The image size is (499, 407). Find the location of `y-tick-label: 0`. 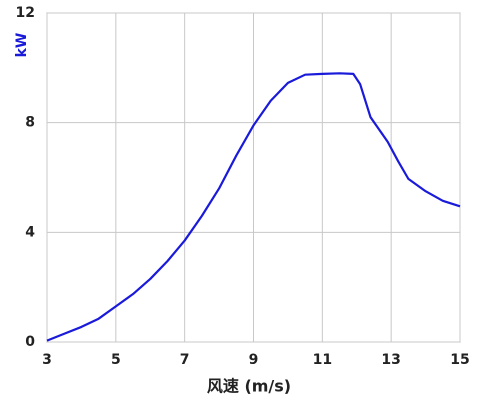

y-tick-label: 0 is located at coordinates (30, 342).